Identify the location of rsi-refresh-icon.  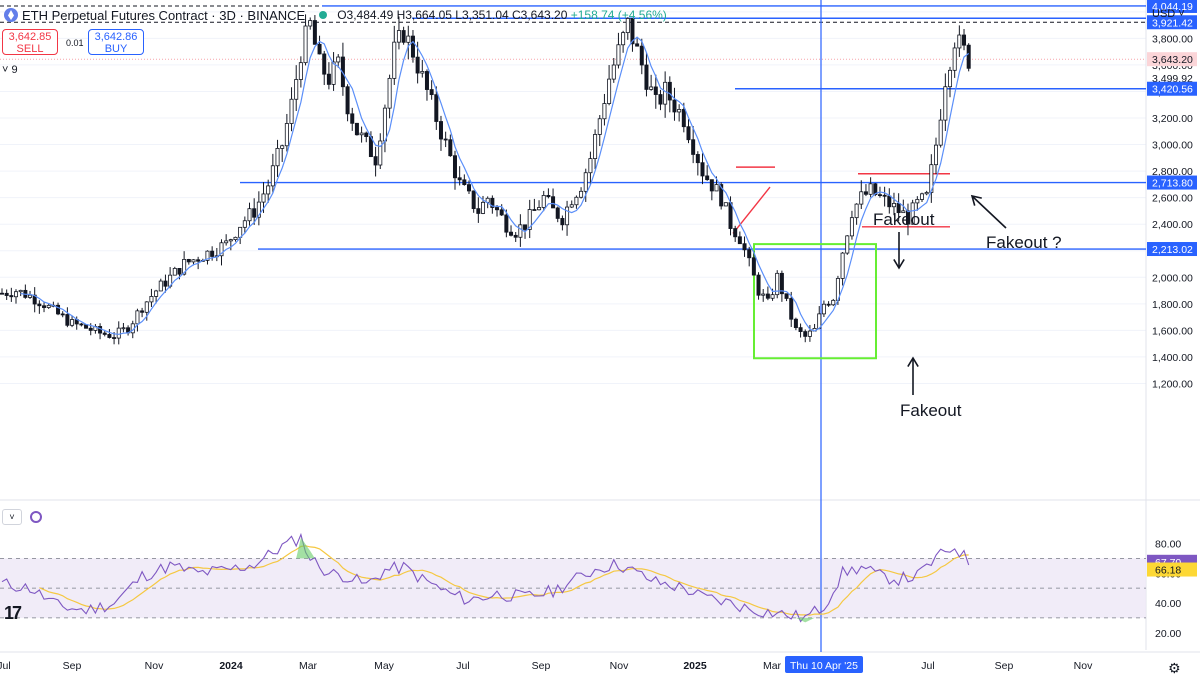
(36, 517).